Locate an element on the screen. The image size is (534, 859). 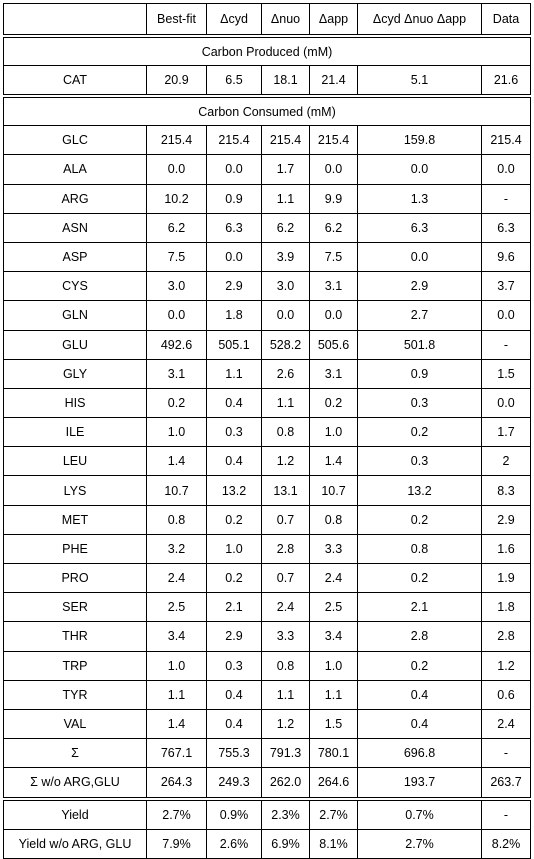
best-fit-value: 0.0 is located at coordinates (176, 315).